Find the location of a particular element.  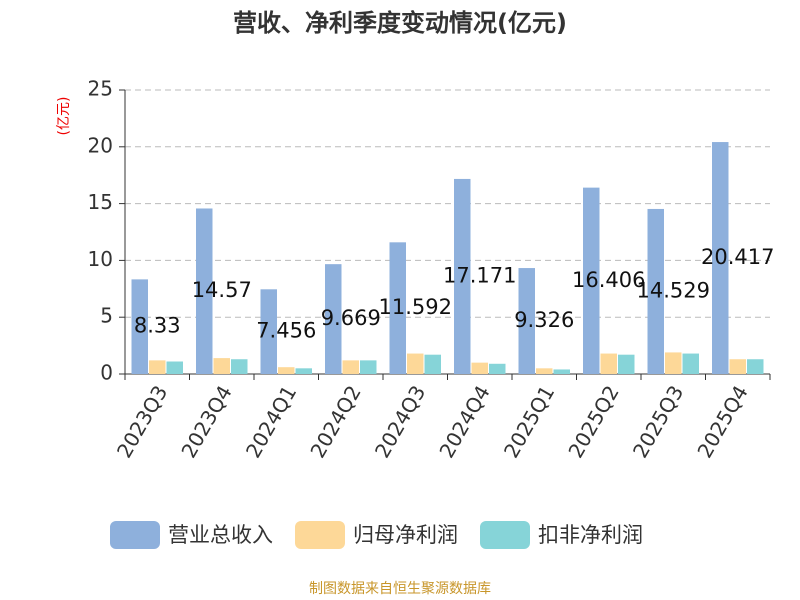

x-tick-label: 2025Q1 is located at coordinates (529, 421).